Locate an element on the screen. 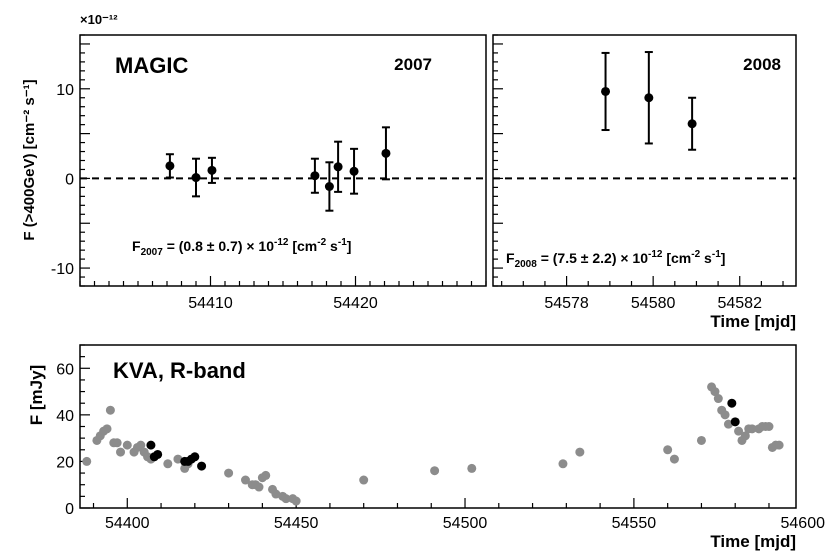 This screenshot has height=557, width=830. x-tick-label: 54580 is located at coordinates (653, 303).